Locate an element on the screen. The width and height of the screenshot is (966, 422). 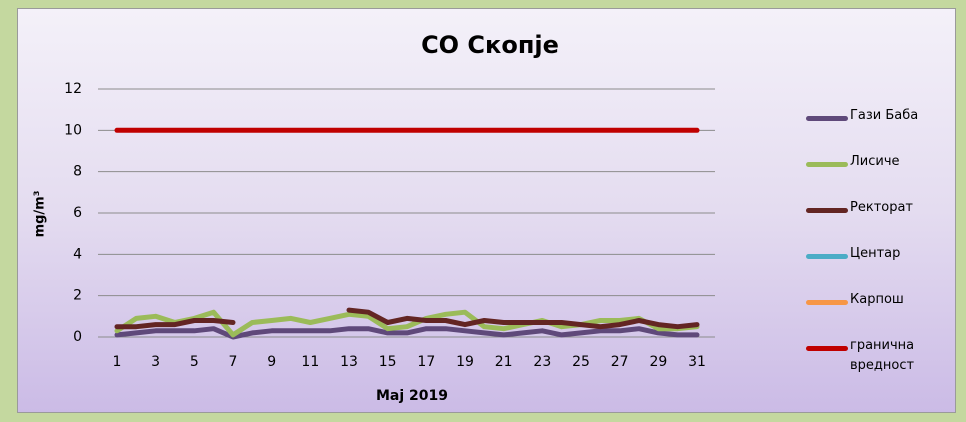
x-tick-label: 25 is located at coordinates (581, 362).